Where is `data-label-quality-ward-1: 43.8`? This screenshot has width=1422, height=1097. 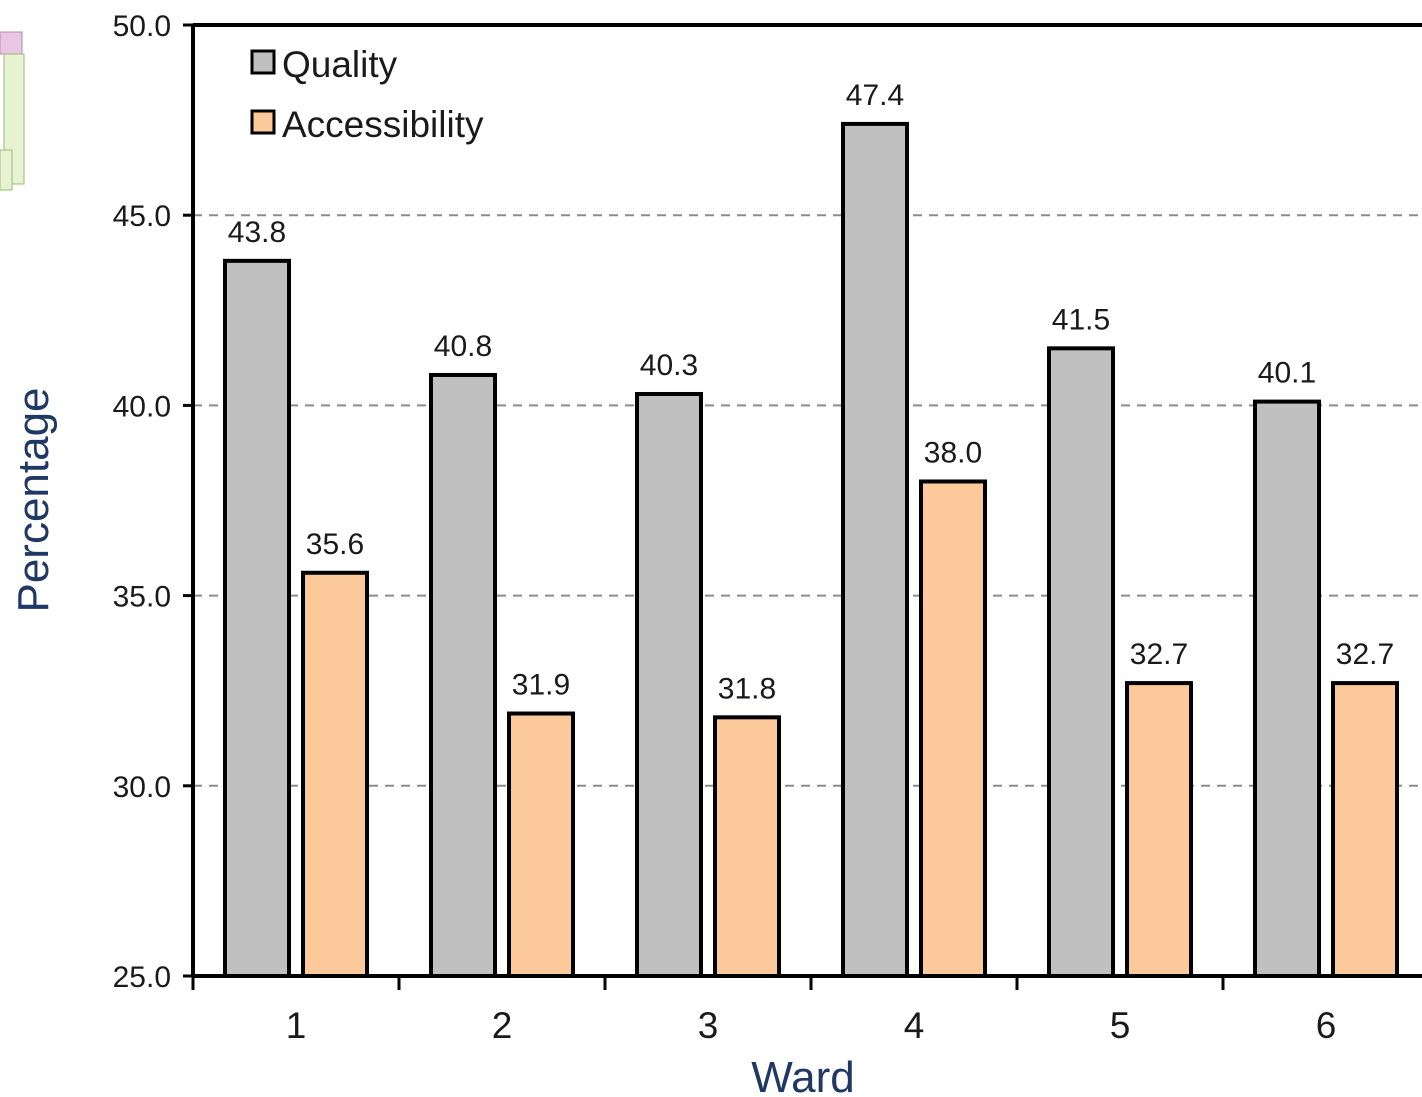
data-label-quality-ward-1: 43.8 is located at coordinates (257, 232).